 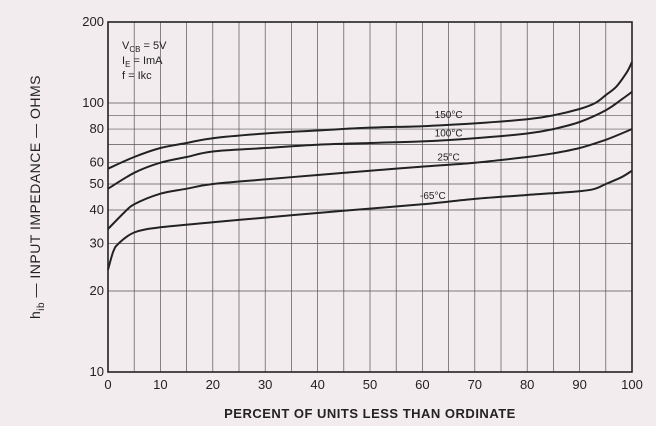 I want to click on y-axis-label-main: h, so click(x=35, y=315).